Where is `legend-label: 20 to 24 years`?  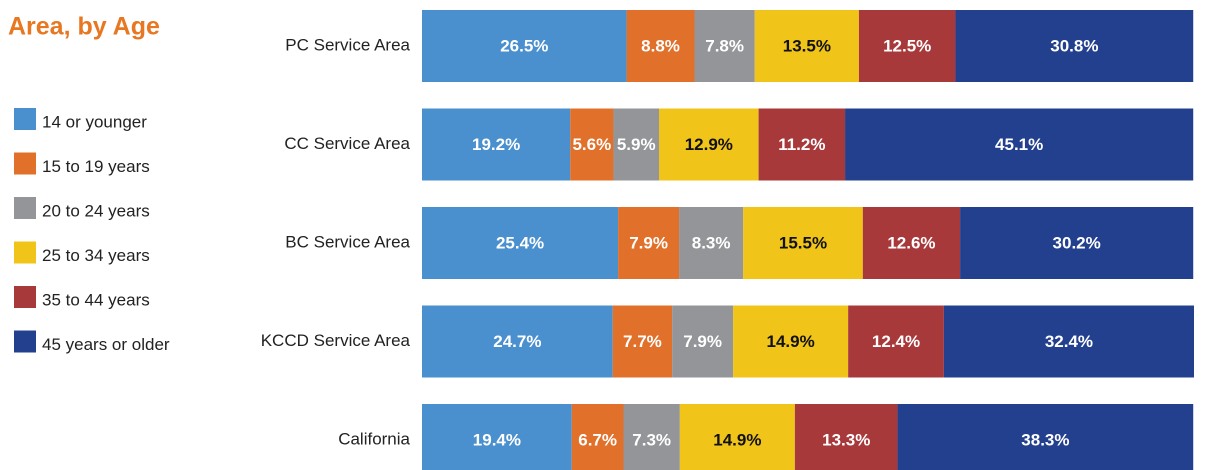
legend-label: 20 to 24 years is located at coordinates (96, 210).